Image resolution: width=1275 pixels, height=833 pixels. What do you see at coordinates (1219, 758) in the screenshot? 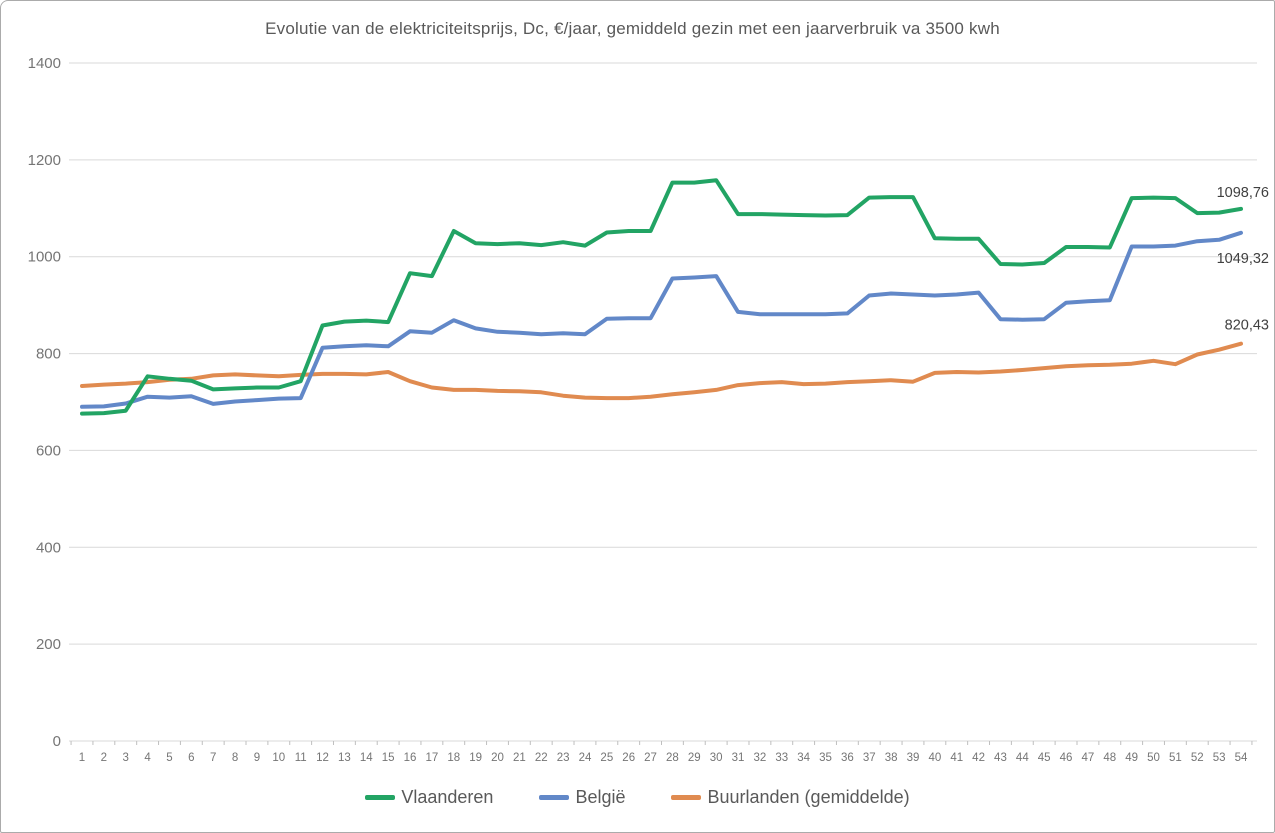
I see `x-tick-label: 53` at bounding box center [1219, 758].